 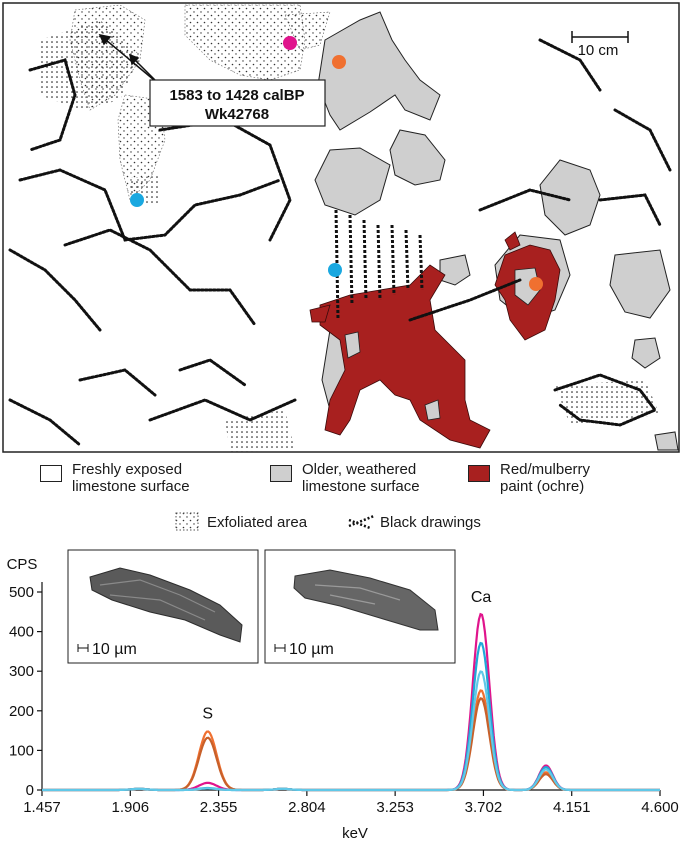 I want to click on y-tick-labels: 0 100 200 300 400 500, so click(x=21, y=691).